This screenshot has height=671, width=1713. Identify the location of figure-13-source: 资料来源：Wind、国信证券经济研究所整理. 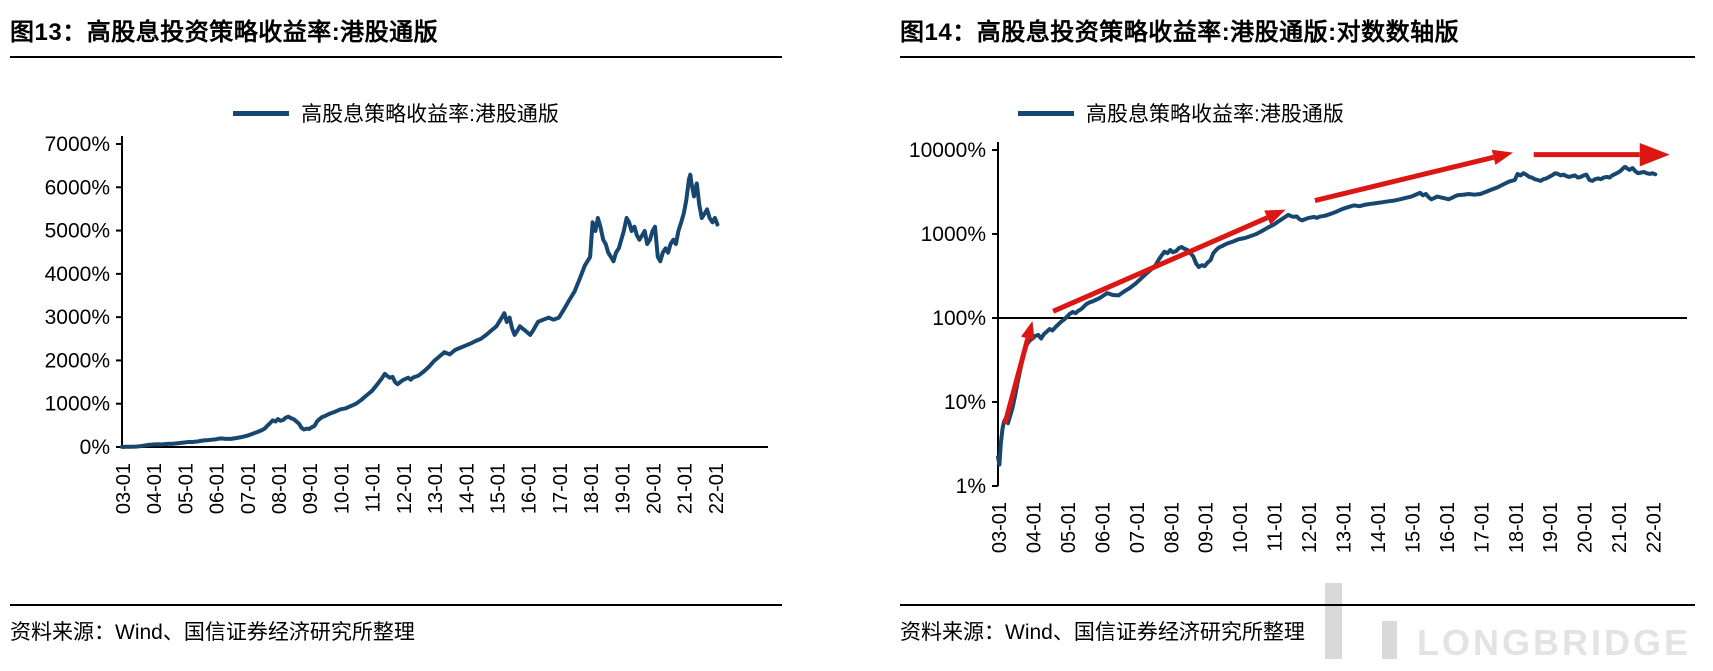
(212, 632).